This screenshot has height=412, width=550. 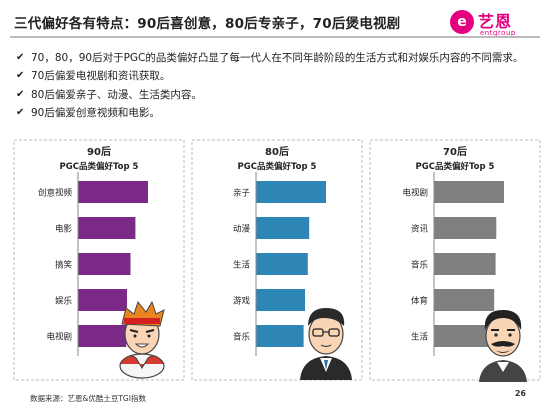 What do you see at coordinates (269, 76) in the screenshot?
I see `bullet-item: ✔ 70后偏爱电视剧和资讯获取。` at bounding box center [269, 76].